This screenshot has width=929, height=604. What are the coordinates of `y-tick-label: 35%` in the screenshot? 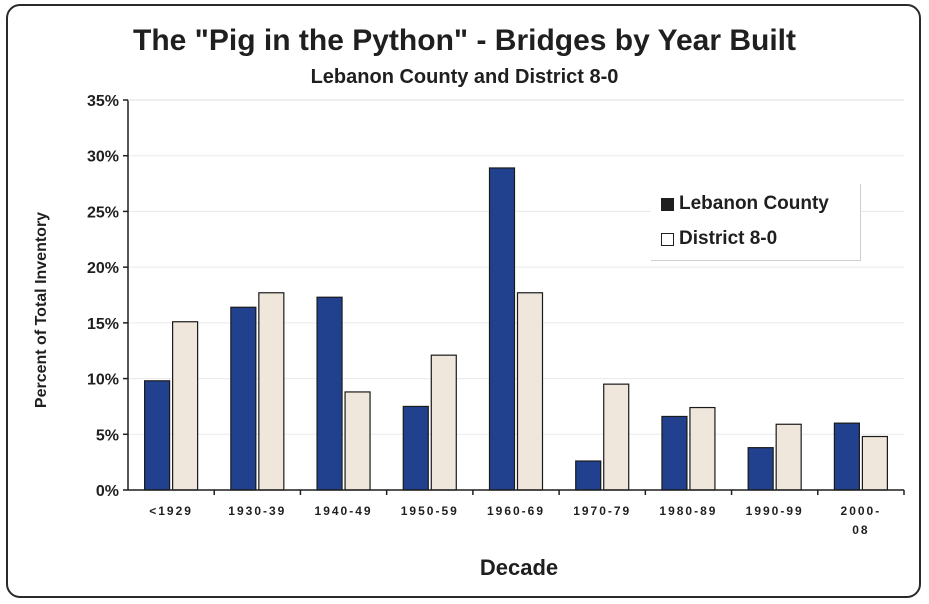 It's located at (103, 101).